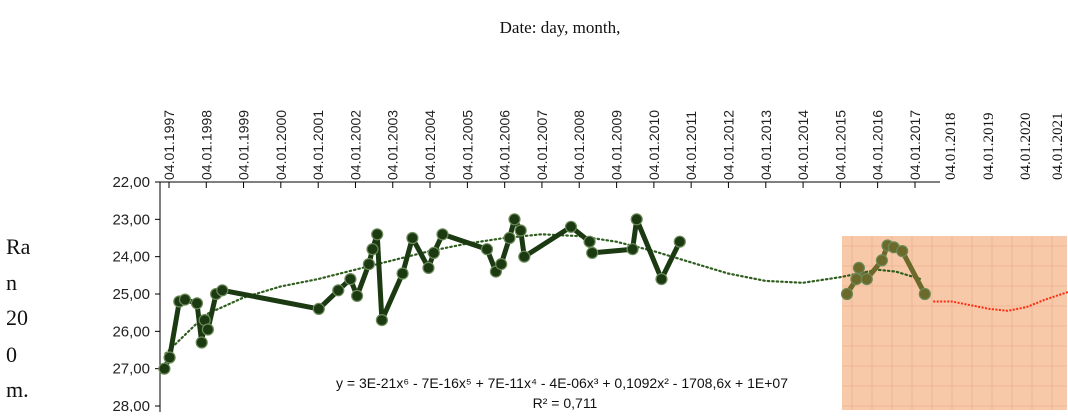 Image resolution: width=1068 pixels, height=417 pixels. Describe the element at coordinates (1026, 147) in the screenshot. I see `x-tick-label-extra: 04.01.2020` at that location.